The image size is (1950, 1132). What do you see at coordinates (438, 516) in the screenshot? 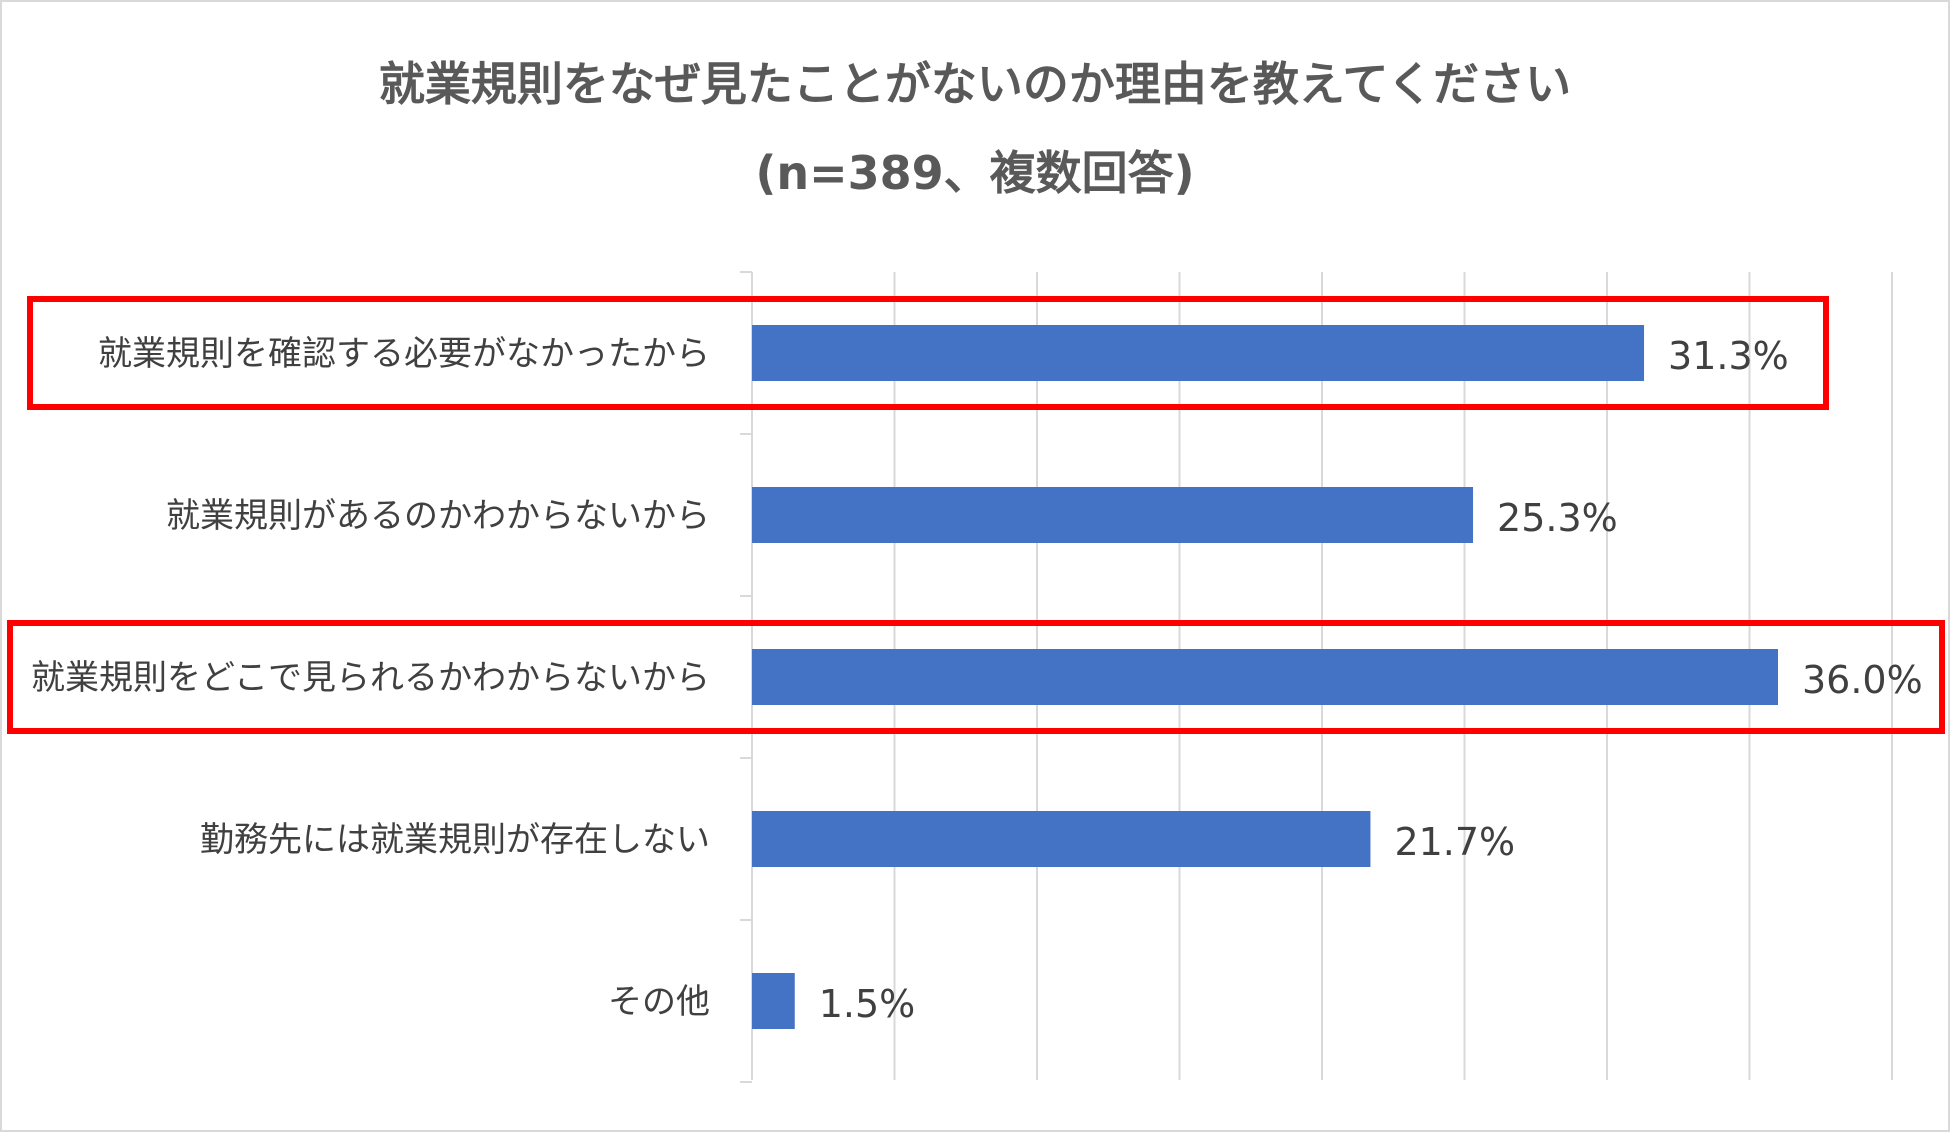
I see `category-label: 就業規則があるのかわからないから` at bounding box center [438, 516].